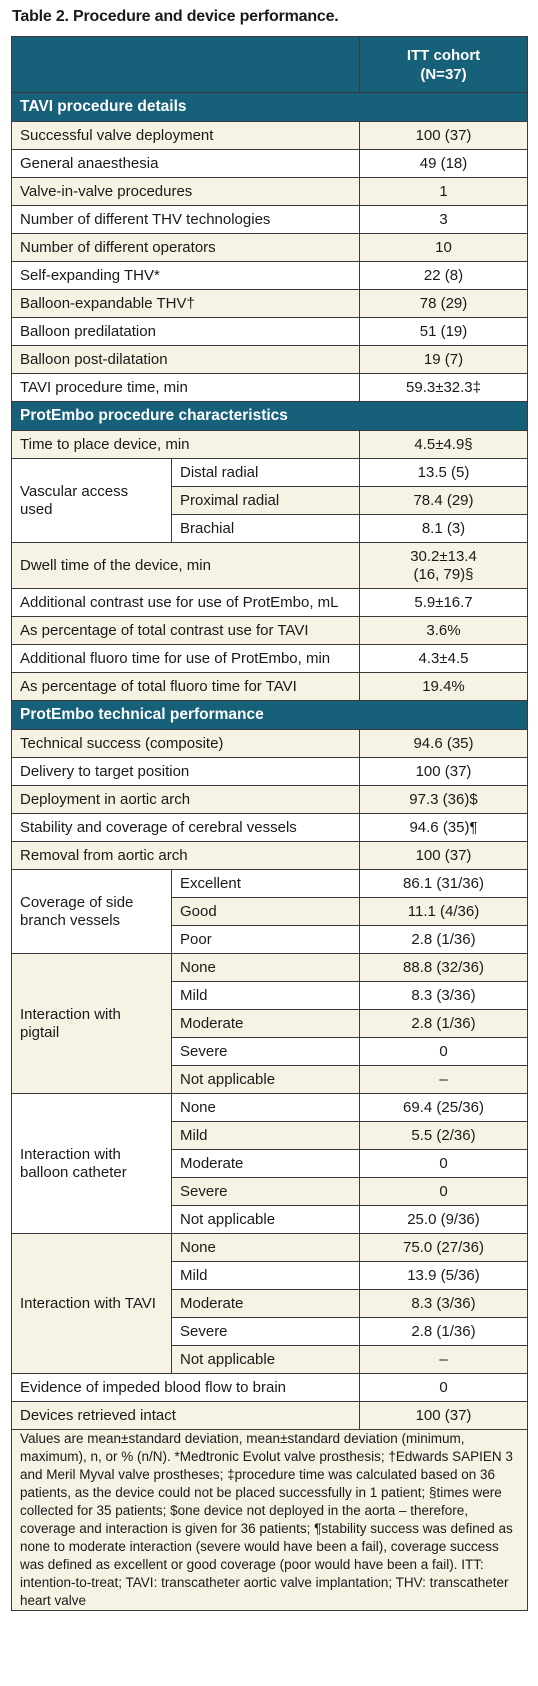  Describe the element at coordinates (265, 1135) in the screenshot. I see `row-sublabel: Mild` at that location.